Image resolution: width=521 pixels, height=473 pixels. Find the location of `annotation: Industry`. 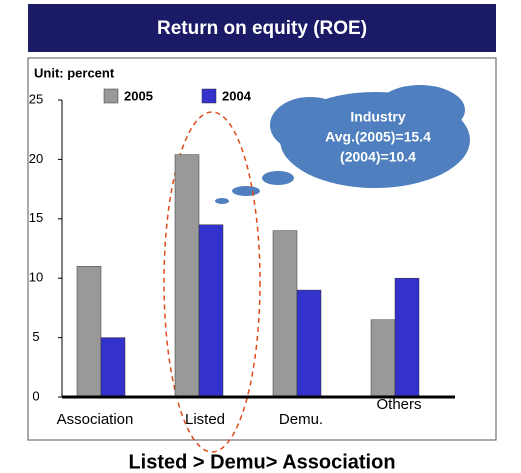

annotation: Industry is located at coordinates (377, 117).